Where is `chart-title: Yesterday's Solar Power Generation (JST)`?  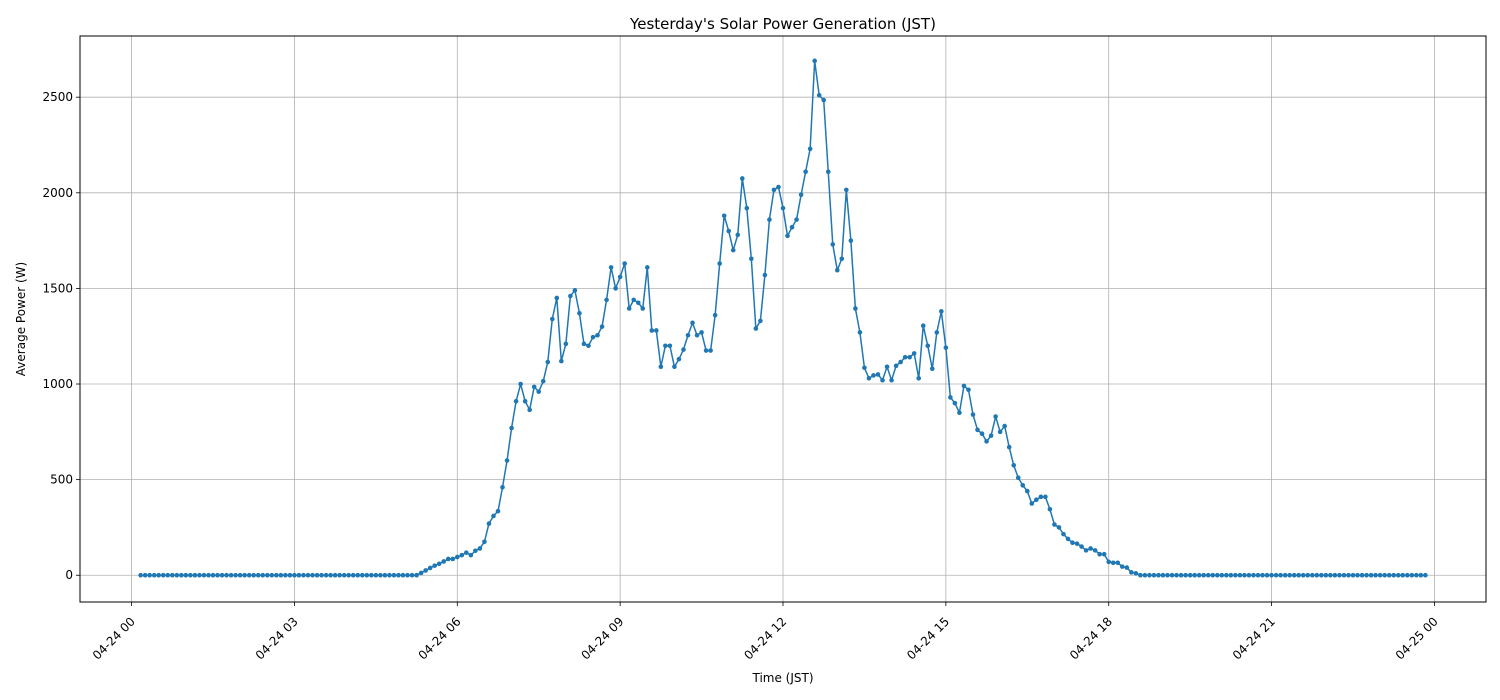
chart-title: Yesterday's Solar Power Generation (JST) is located at coordinates (782, 24).